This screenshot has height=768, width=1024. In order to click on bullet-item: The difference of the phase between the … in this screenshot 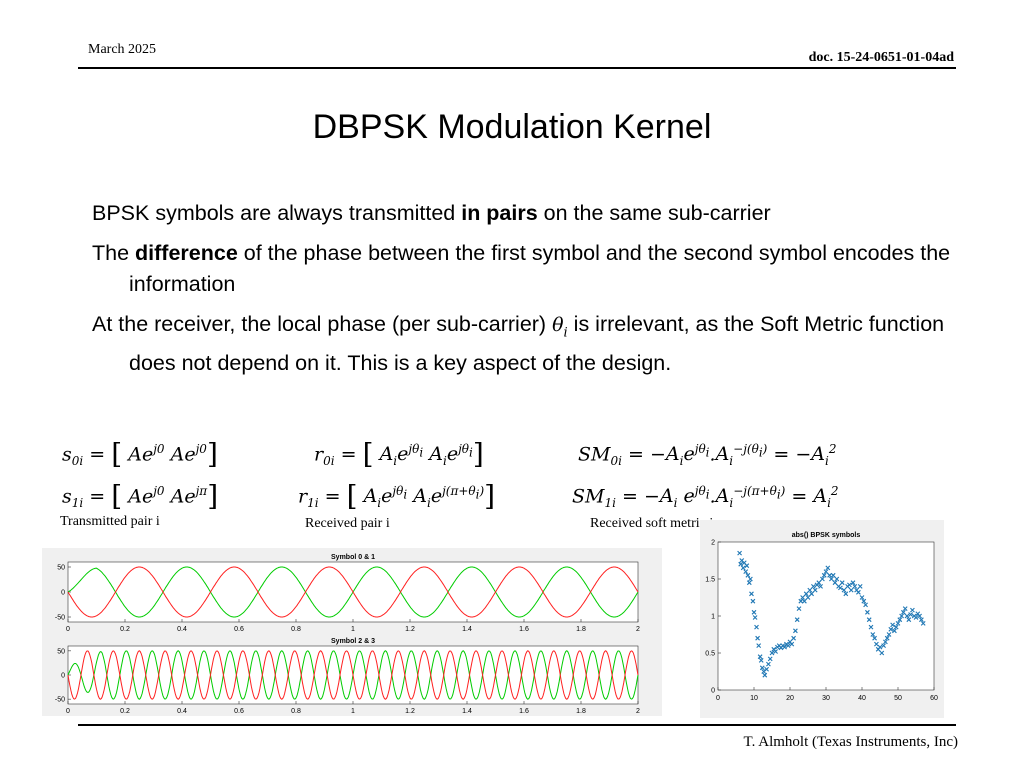, I will do `click(521, 268)`.